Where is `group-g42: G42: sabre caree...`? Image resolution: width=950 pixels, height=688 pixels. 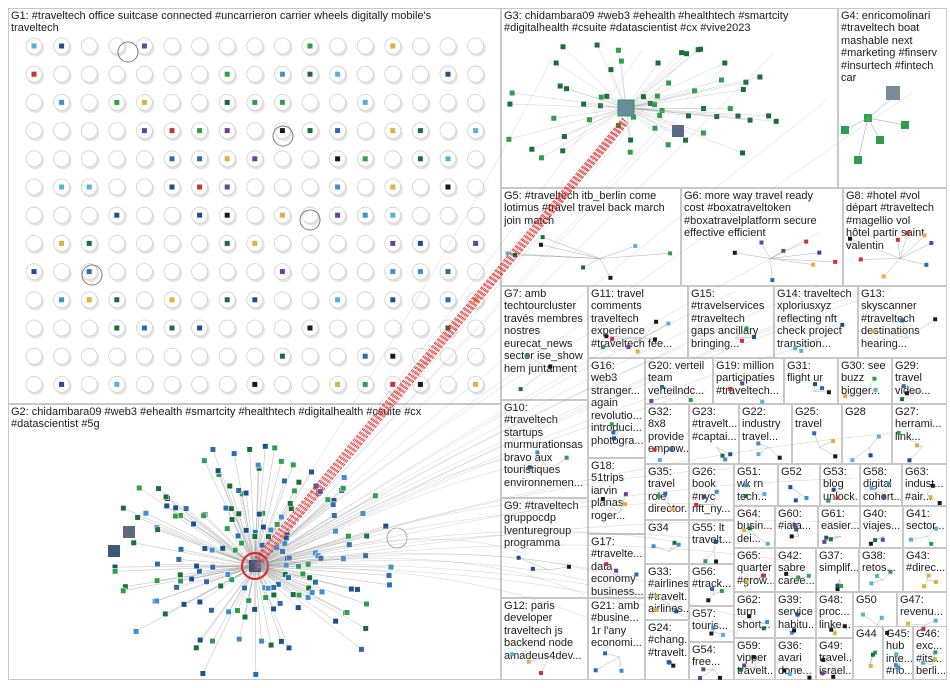
group-g42: G42: sabre caree... is located at coordinates (795, 570).